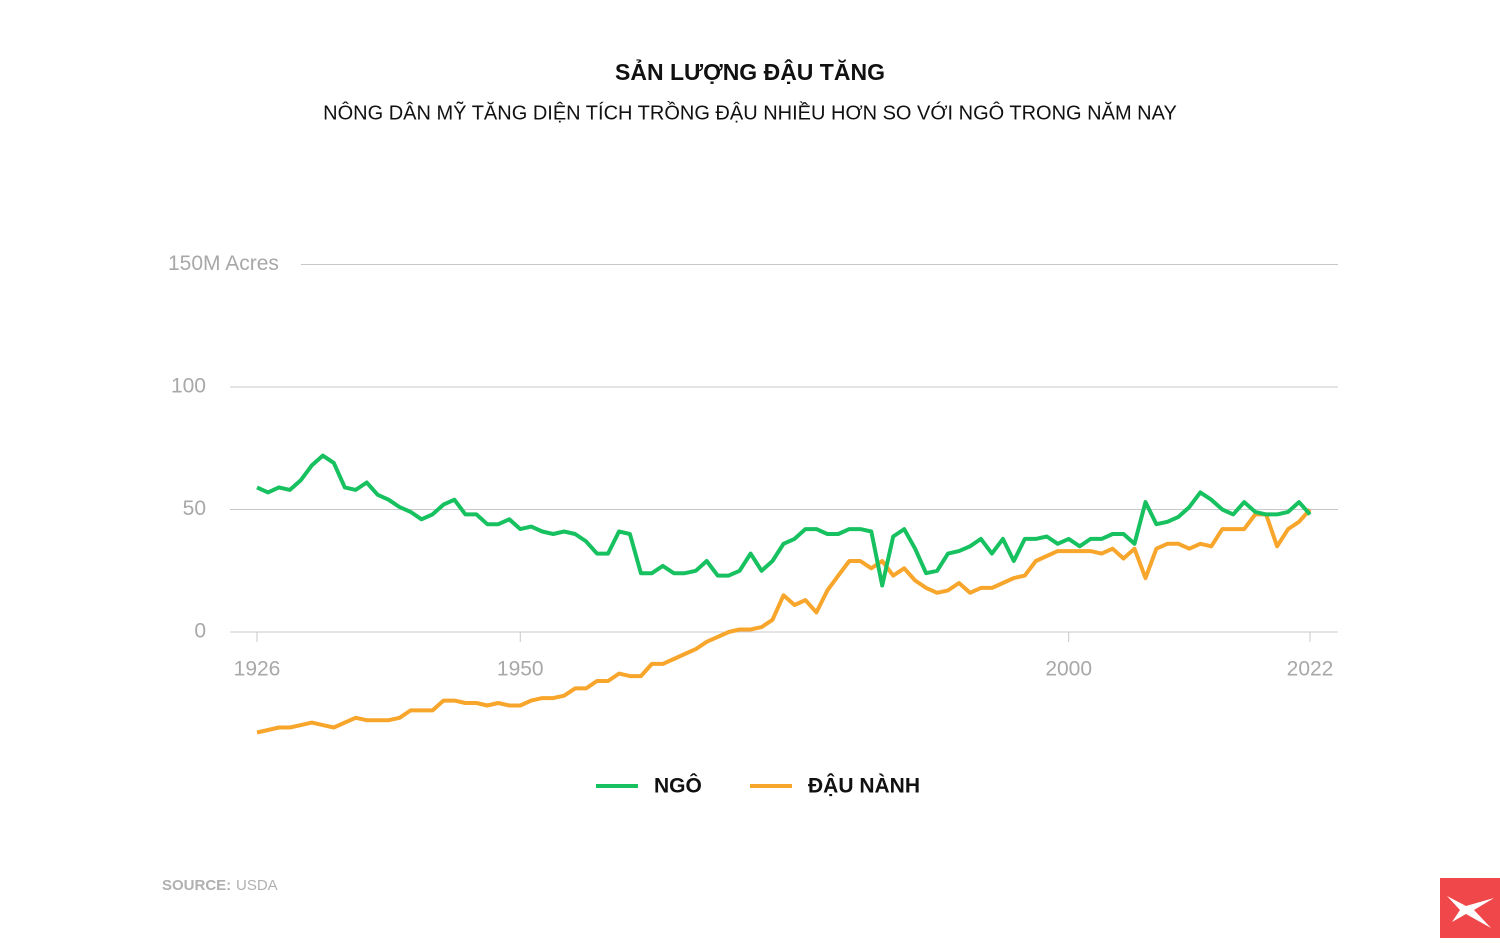 The height and width of the screenshot is (943, 1500). I want to click on x-tick-label: 2022, so click(1310, 669).